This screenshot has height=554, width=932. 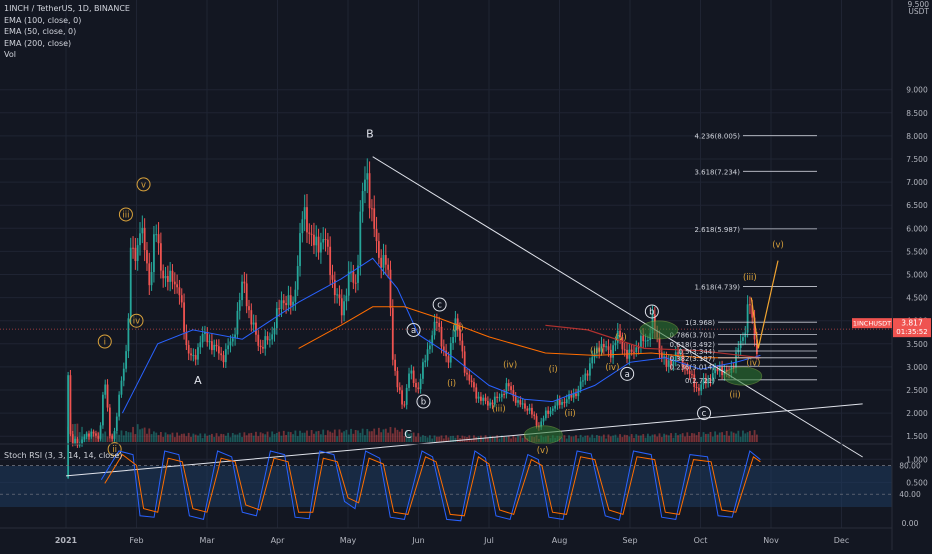 What do you see at coordinates (446, 486) in the screenshot?
I see `stoch-rsi` at bounding box center [446, 486].